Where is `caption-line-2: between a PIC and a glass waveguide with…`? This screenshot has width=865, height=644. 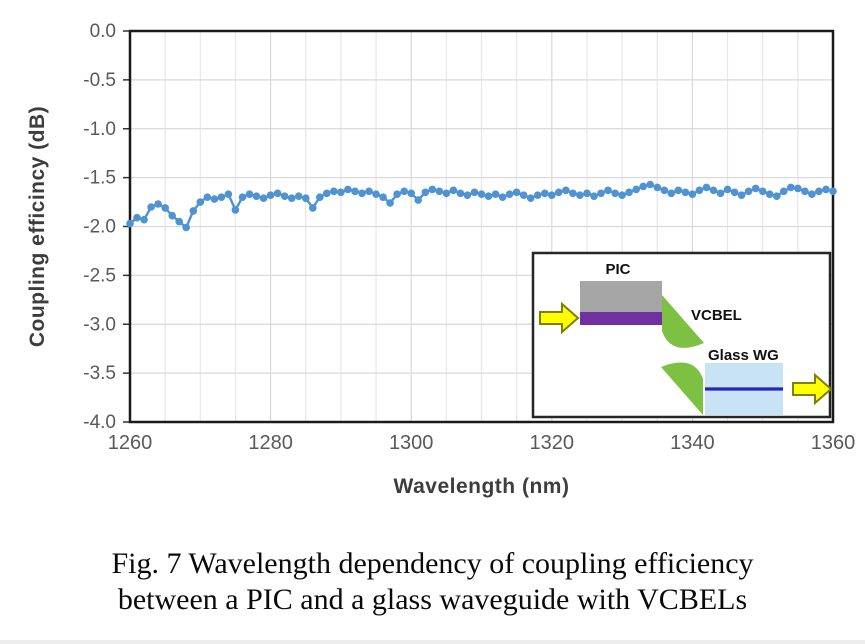 caption-line-2: between a PIC and a glass waveguide with… is located at coordinates (432, 599).